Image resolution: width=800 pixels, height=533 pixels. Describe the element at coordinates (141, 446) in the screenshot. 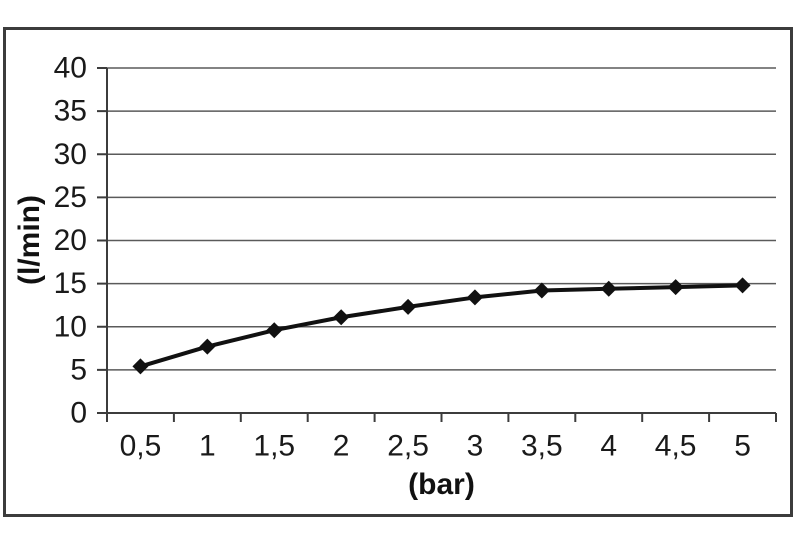

I see `x-tick-label: 0,5` at that location.